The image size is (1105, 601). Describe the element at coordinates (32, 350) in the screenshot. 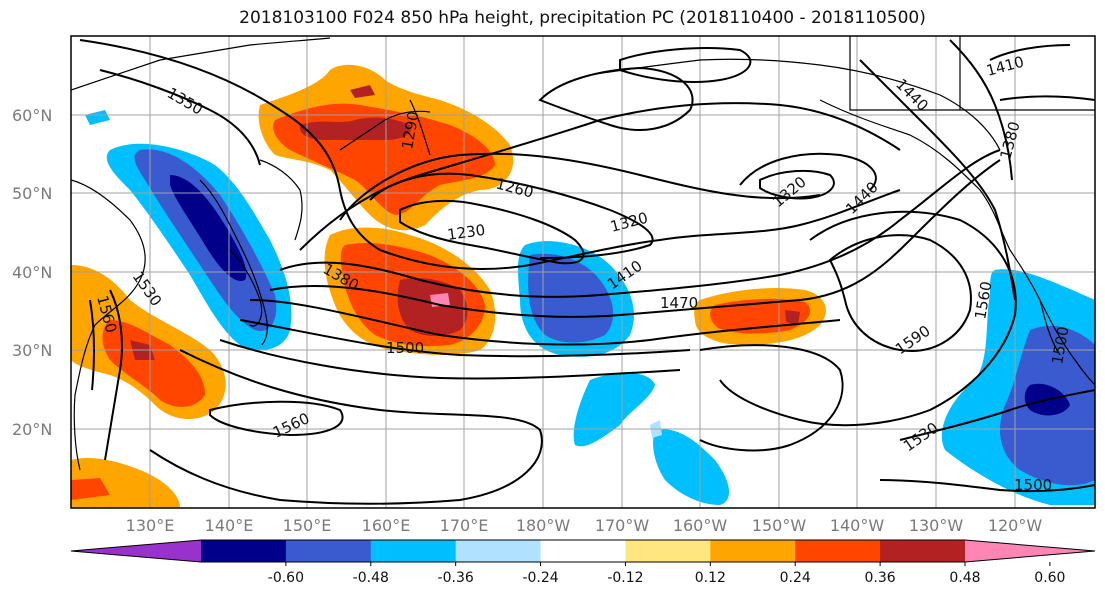

I see `latitude-label: 30°N` at that location.